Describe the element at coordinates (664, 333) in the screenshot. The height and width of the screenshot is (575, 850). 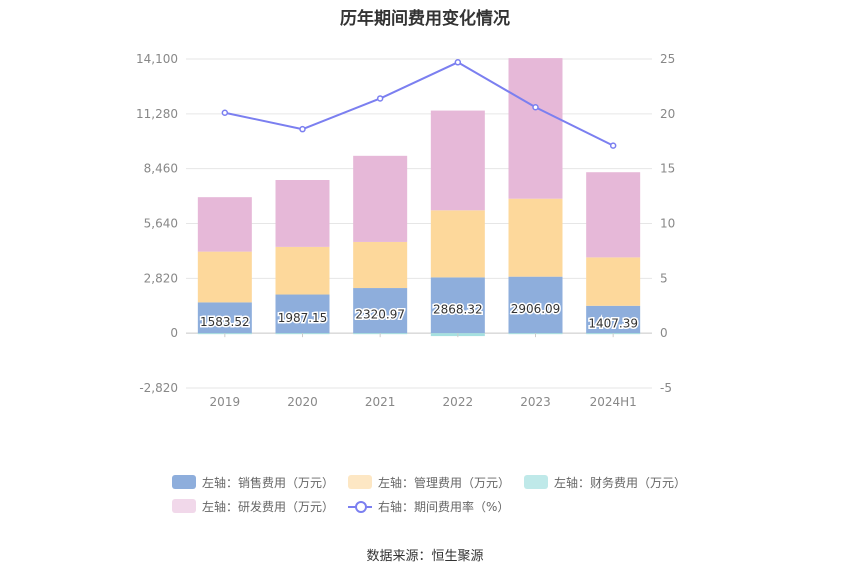
I see `right-axis-tick-label: 0` at that location.